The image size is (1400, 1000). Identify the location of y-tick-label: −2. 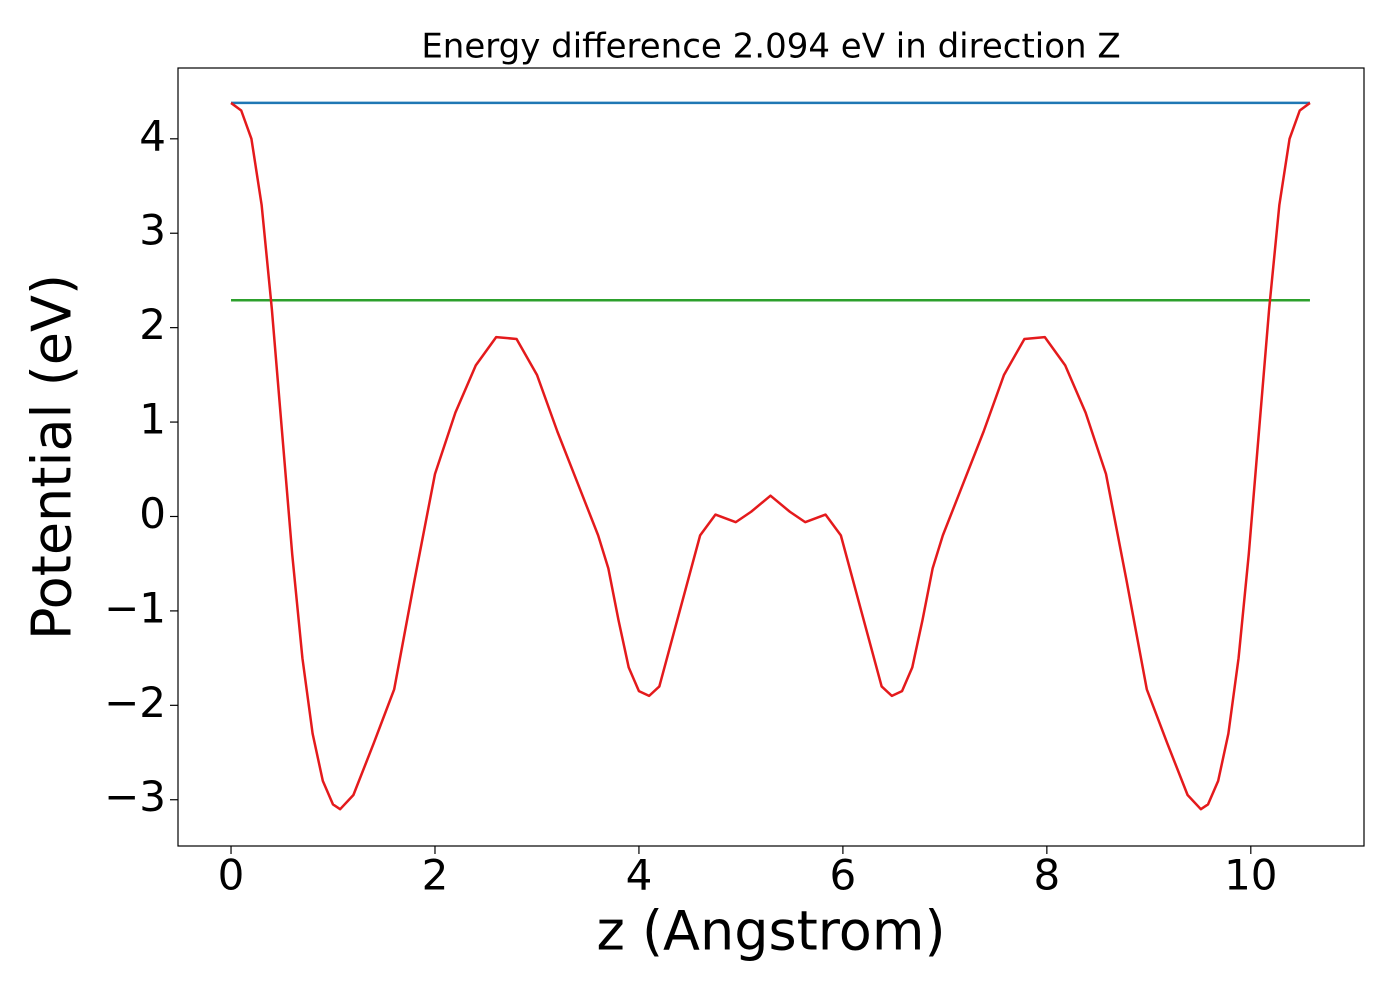
(135, 702).